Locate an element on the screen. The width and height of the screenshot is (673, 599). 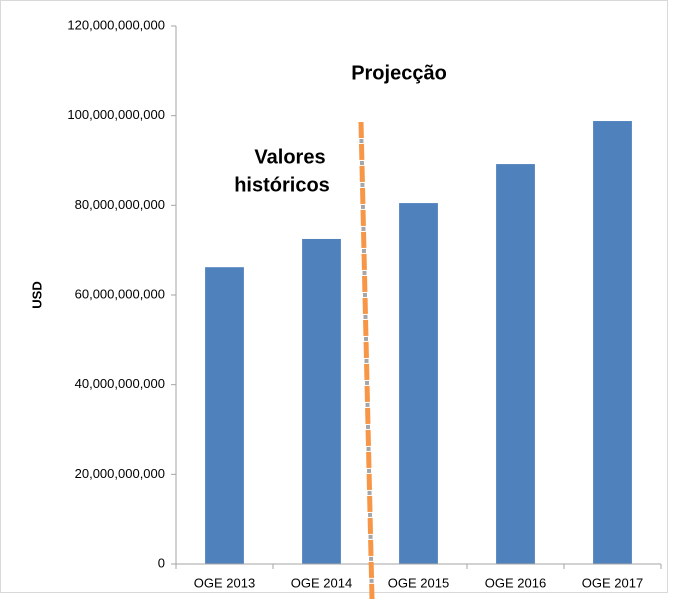
annotation: históricos is located at coordinates (282, 185).